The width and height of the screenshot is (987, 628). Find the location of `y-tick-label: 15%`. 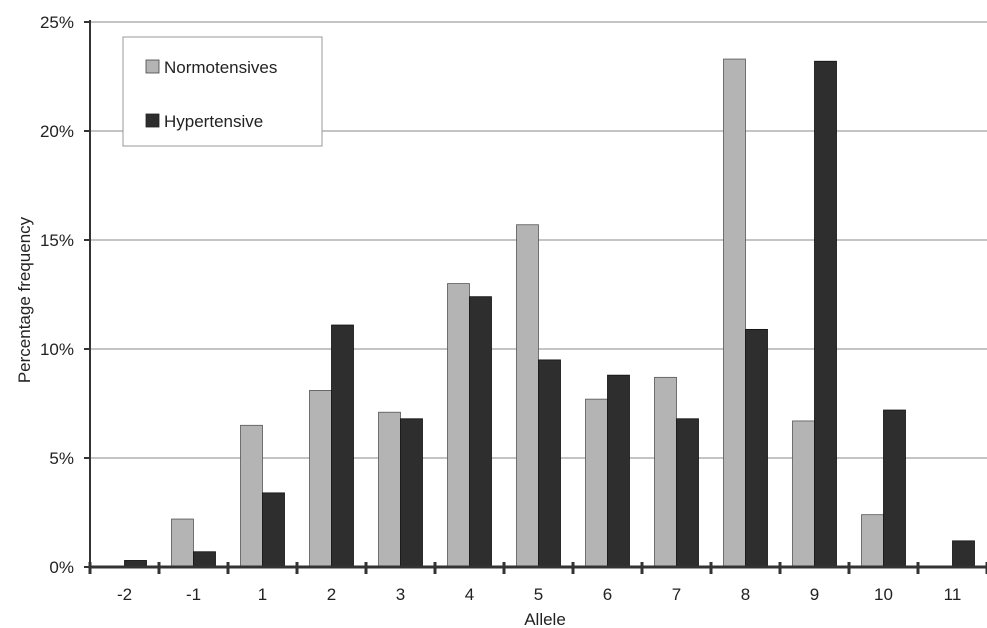

y-tick-label: 15% is located at coordinates (57, 240).